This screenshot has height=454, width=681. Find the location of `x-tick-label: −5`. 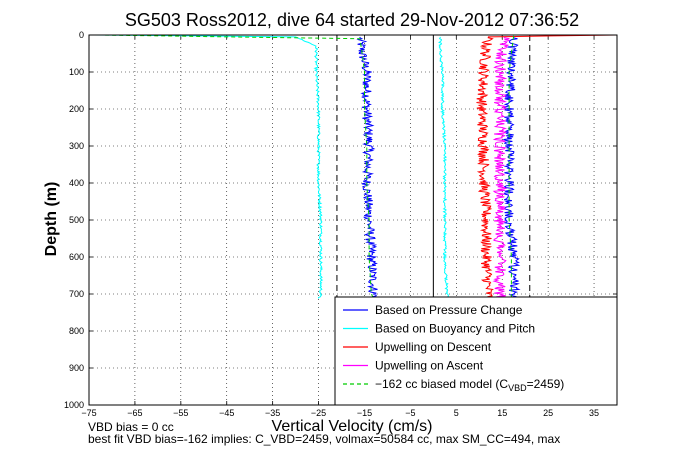

x-tick-label: −5 is located at coordinates (410, 413).